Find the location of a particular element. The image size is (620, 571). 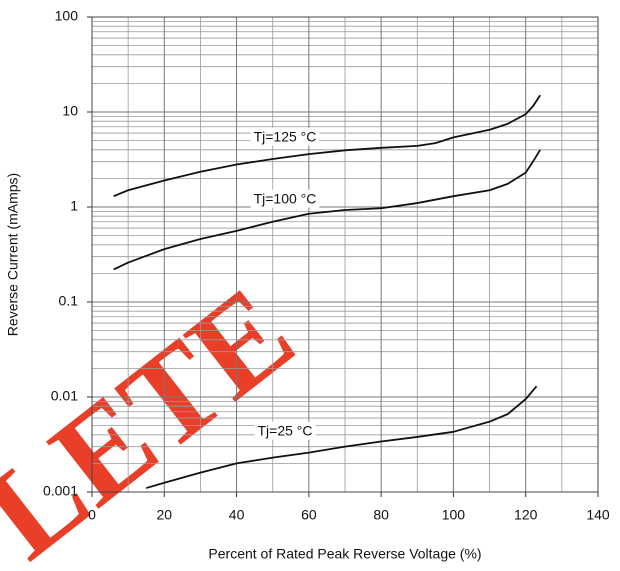

y-tick-label: 100 is located at coordinates (67, 16).